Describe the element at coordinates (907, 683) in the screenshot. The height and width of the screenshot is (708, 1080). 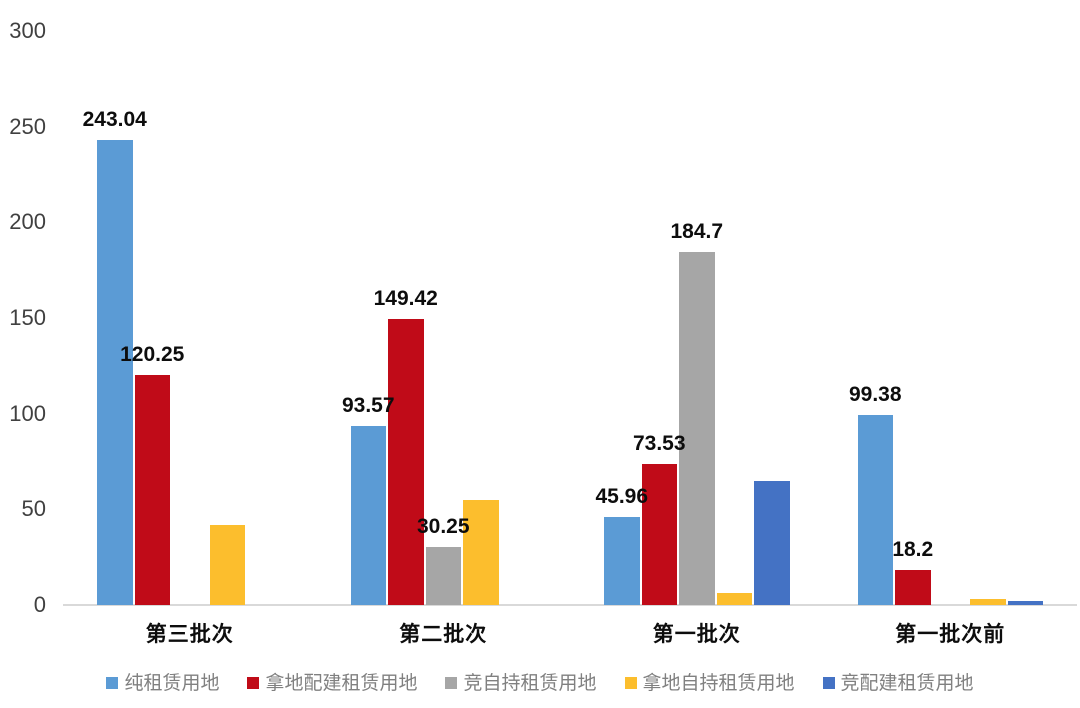
I see `legend-label: 竞配建租赁用地` at that location.